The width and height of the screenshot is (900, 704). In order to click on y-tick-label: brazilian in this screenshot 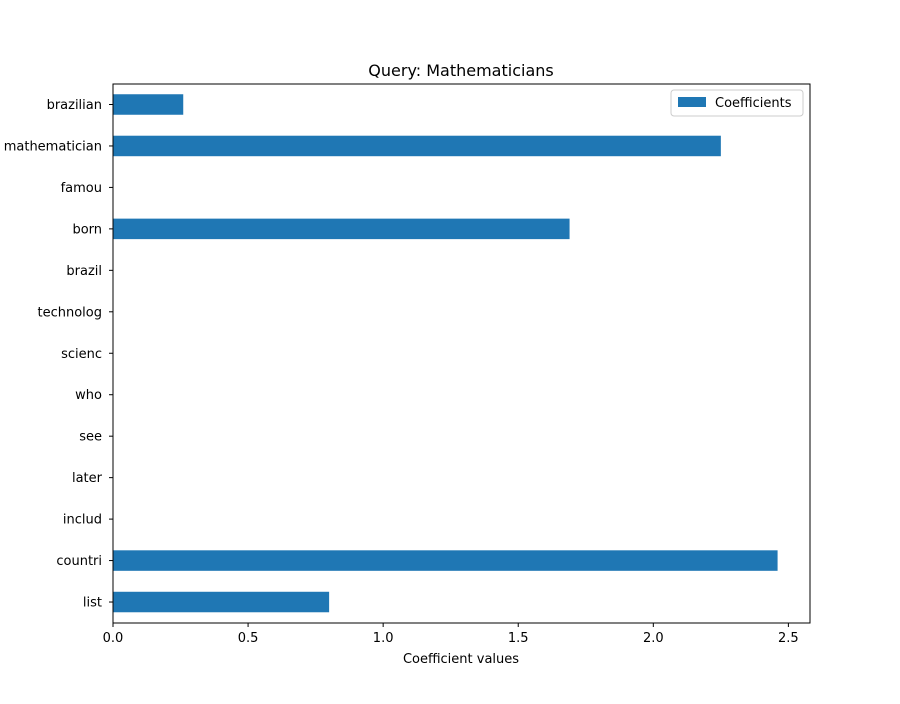, I will do `click(74, 105)`.